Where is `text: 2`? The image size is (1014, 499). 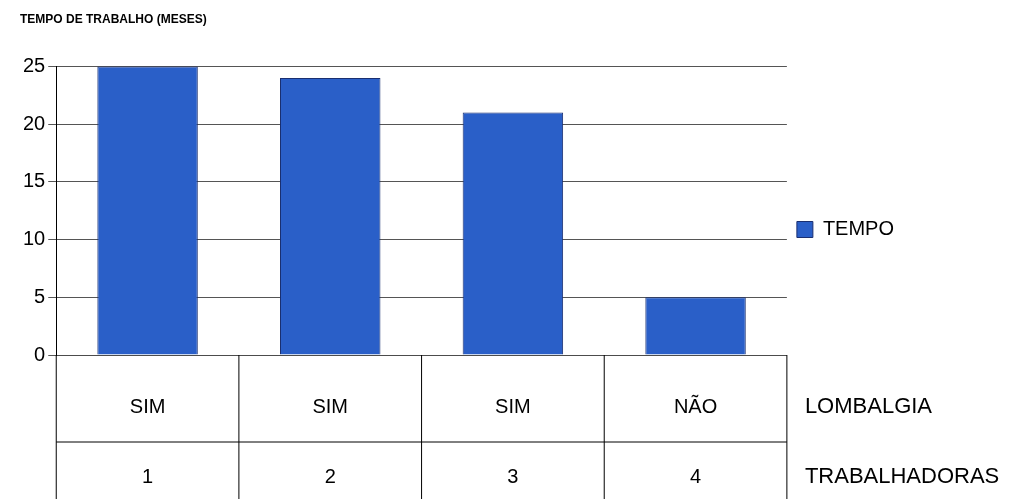
text: 2 is located at coordinates (330, 475).